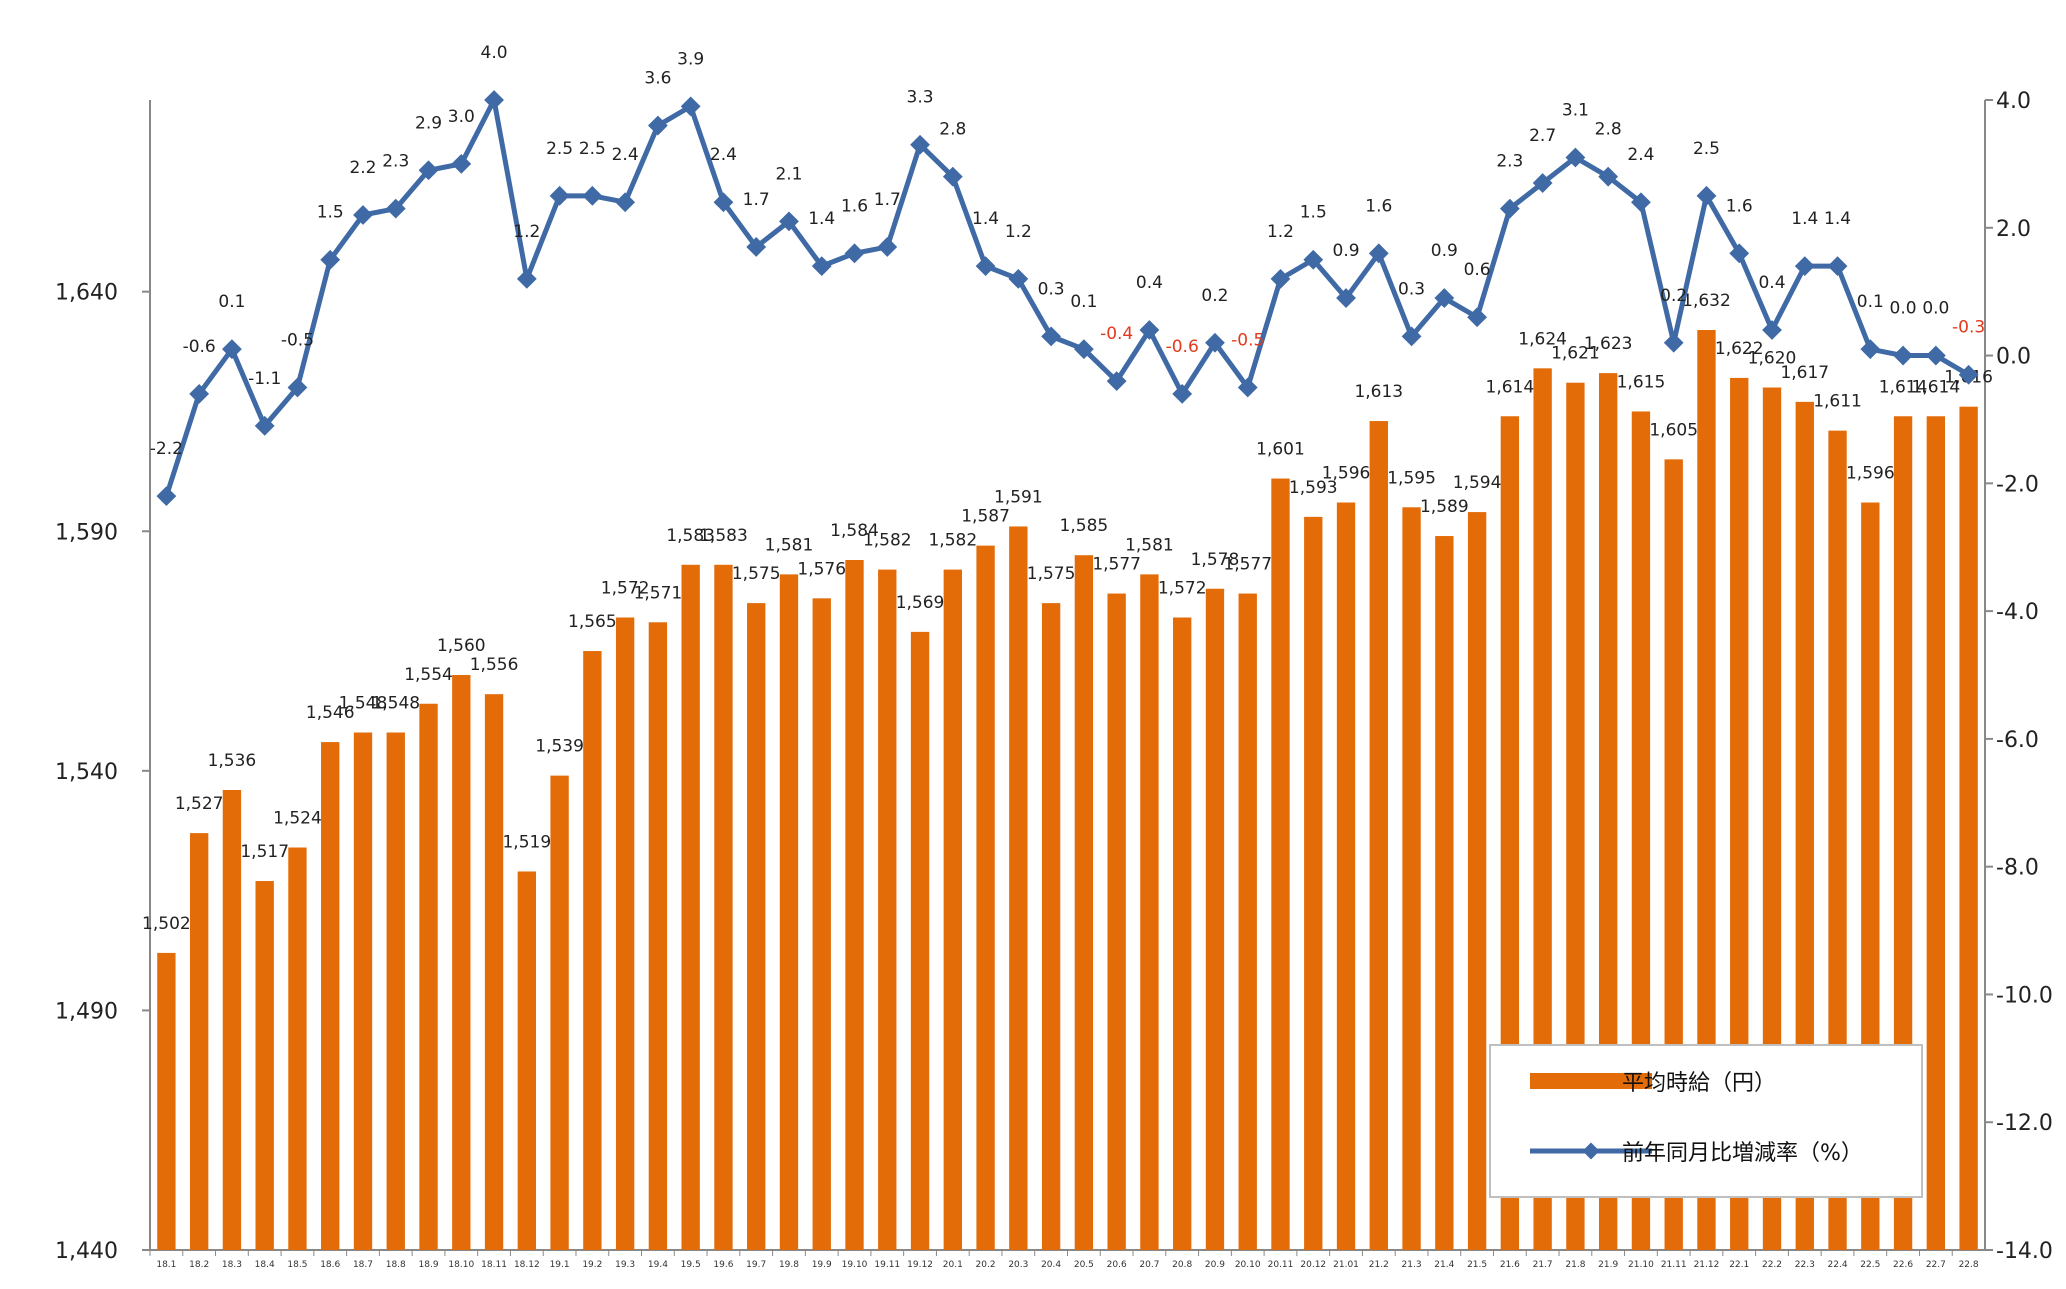  Describe the element at coordinates (494, 665) in the screenshot. I see `bar-data-label: 1,556` at that location.